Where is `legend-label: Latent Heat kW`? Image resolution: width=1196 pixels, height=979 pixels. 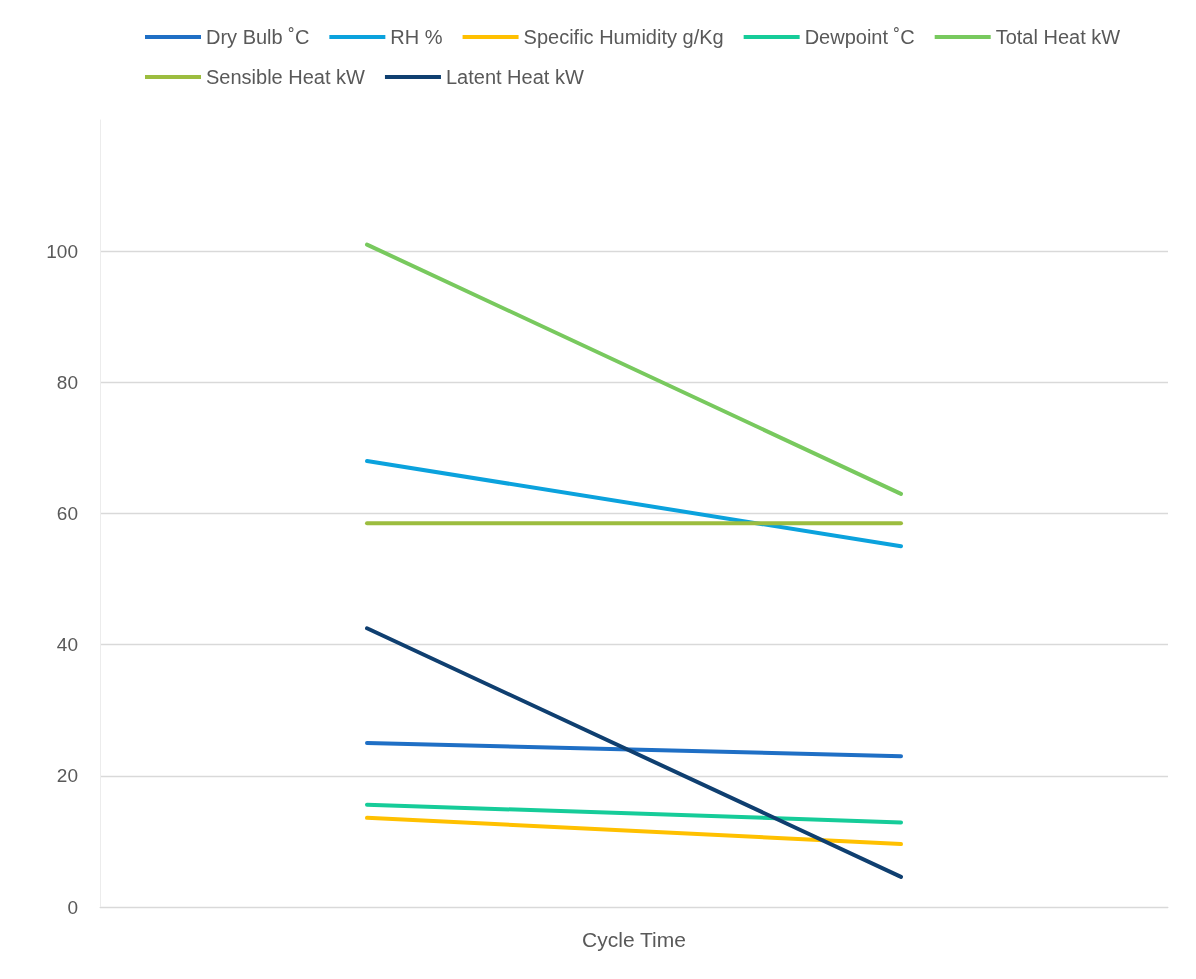
legend-label: Latent Heat kW is located at coordinates (514, 77).